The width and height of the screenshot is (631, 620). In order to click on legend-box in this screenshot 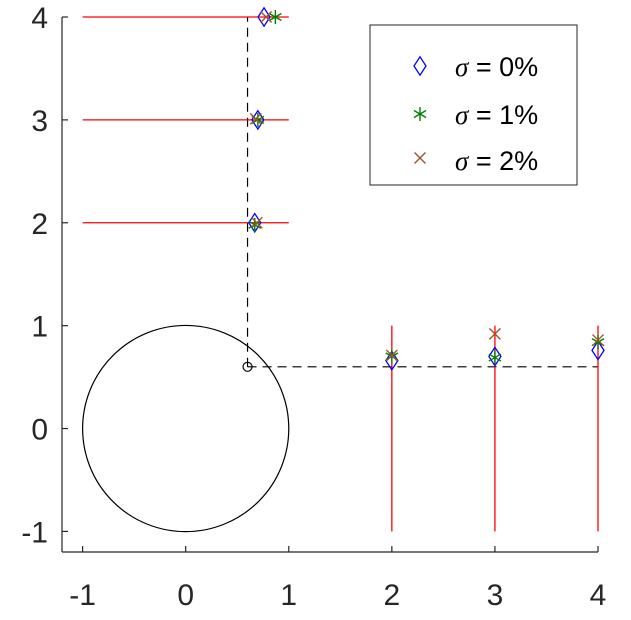, I will do `click(473, 105)`.